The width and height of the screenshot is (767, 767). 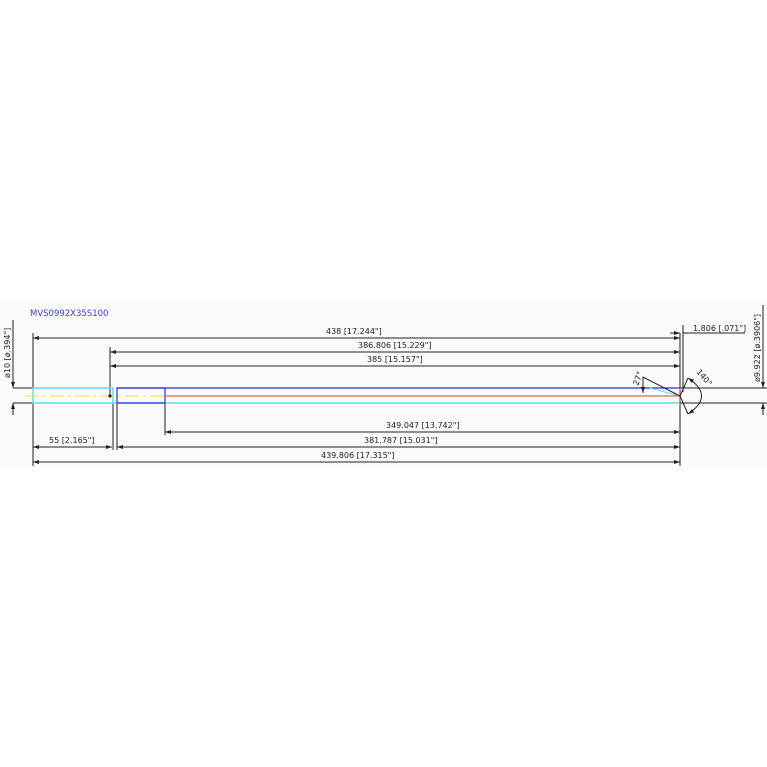 I want to click on dim-385: 385 [15.157"], so click(x=395, y=359).